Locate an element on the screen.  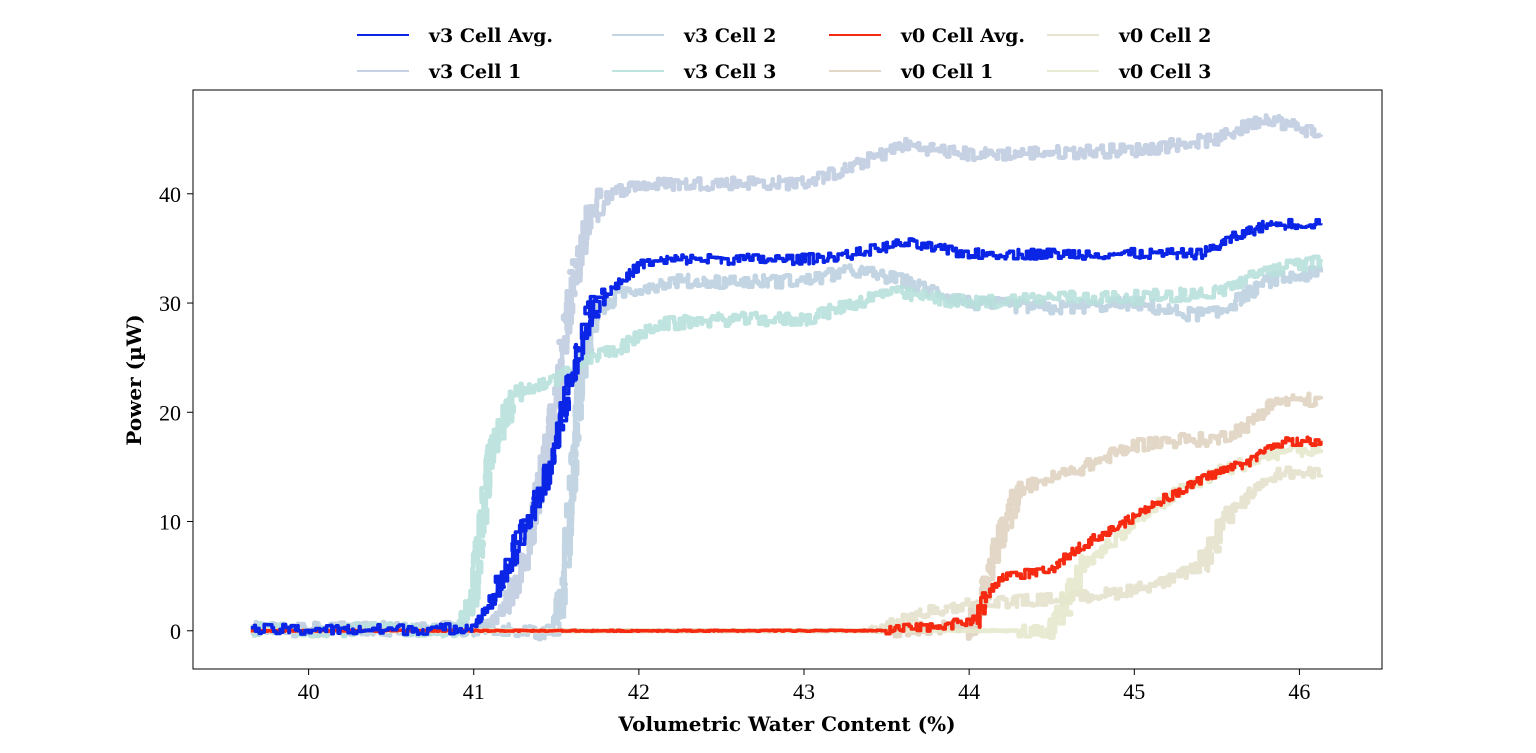
x-tick-label: 46 is located at coordinates (1299, 691).